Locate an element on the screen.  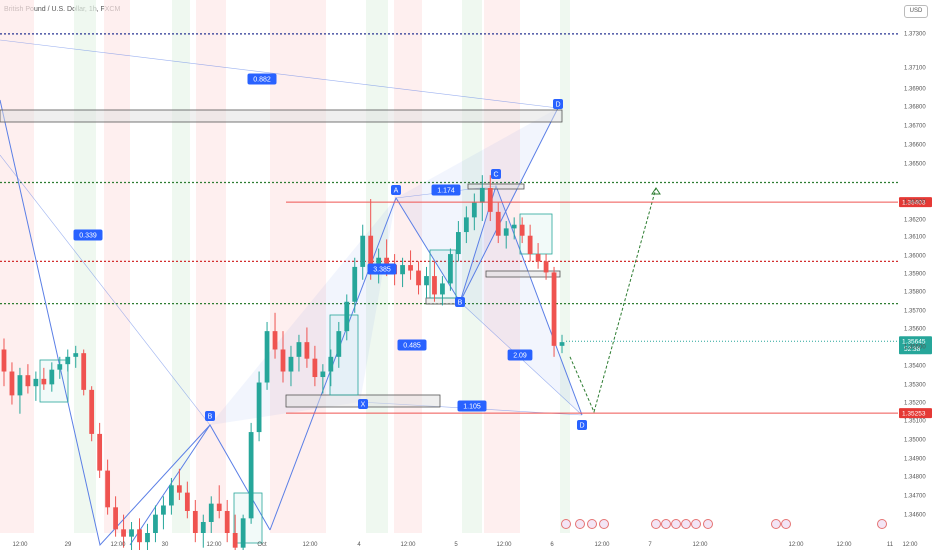
price-tick-label: 1.35200 is located at coordinates (915, 404).